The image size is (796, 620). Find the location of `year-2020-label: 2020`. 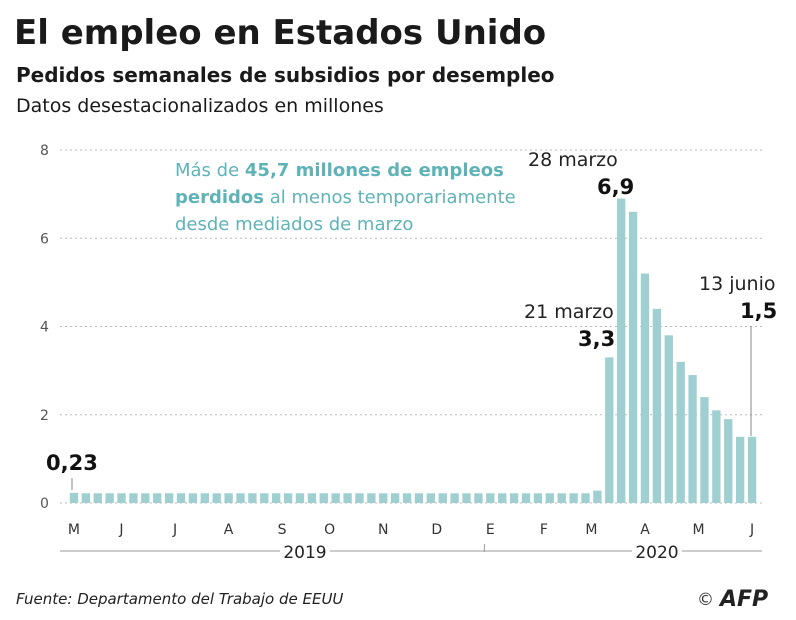

year-2020-label: 2020 is located at coordinates (656, 553).